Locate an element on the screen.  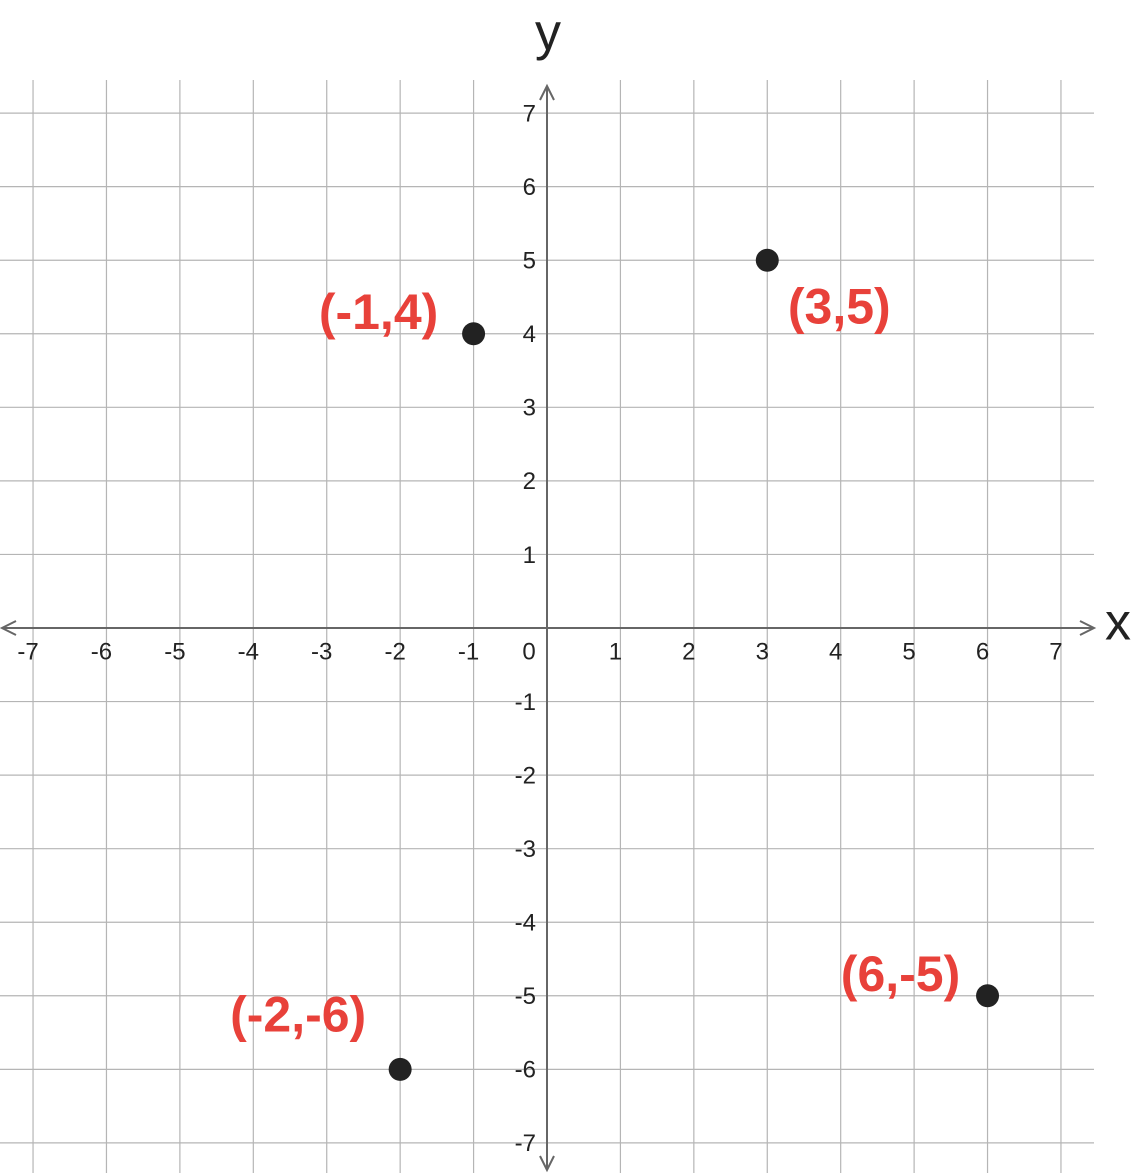
x-tick-label: 0 is located at coordinates (528, 651).